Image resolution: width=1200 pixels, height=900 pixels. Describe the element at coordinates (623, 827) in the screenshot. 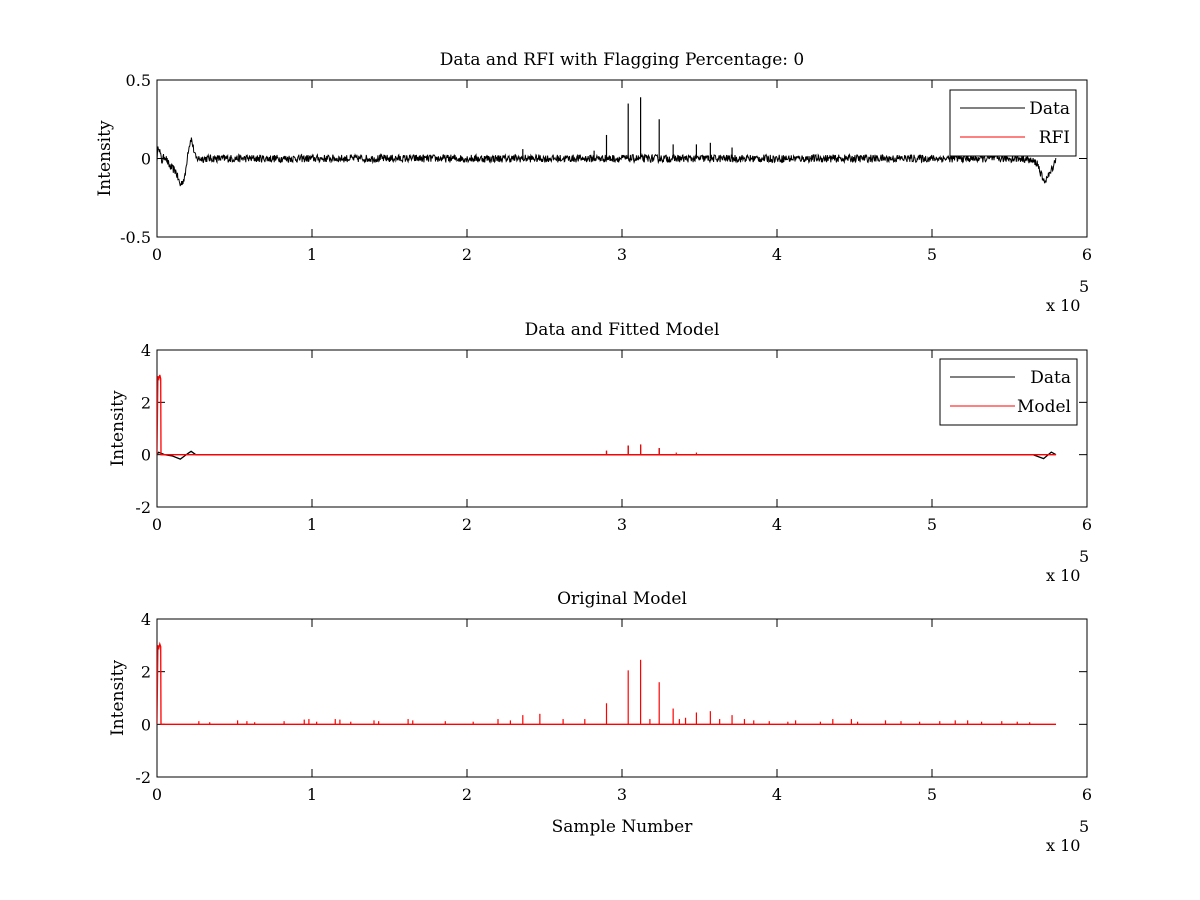

I see `x-axis-label: Sample Number` at that location.